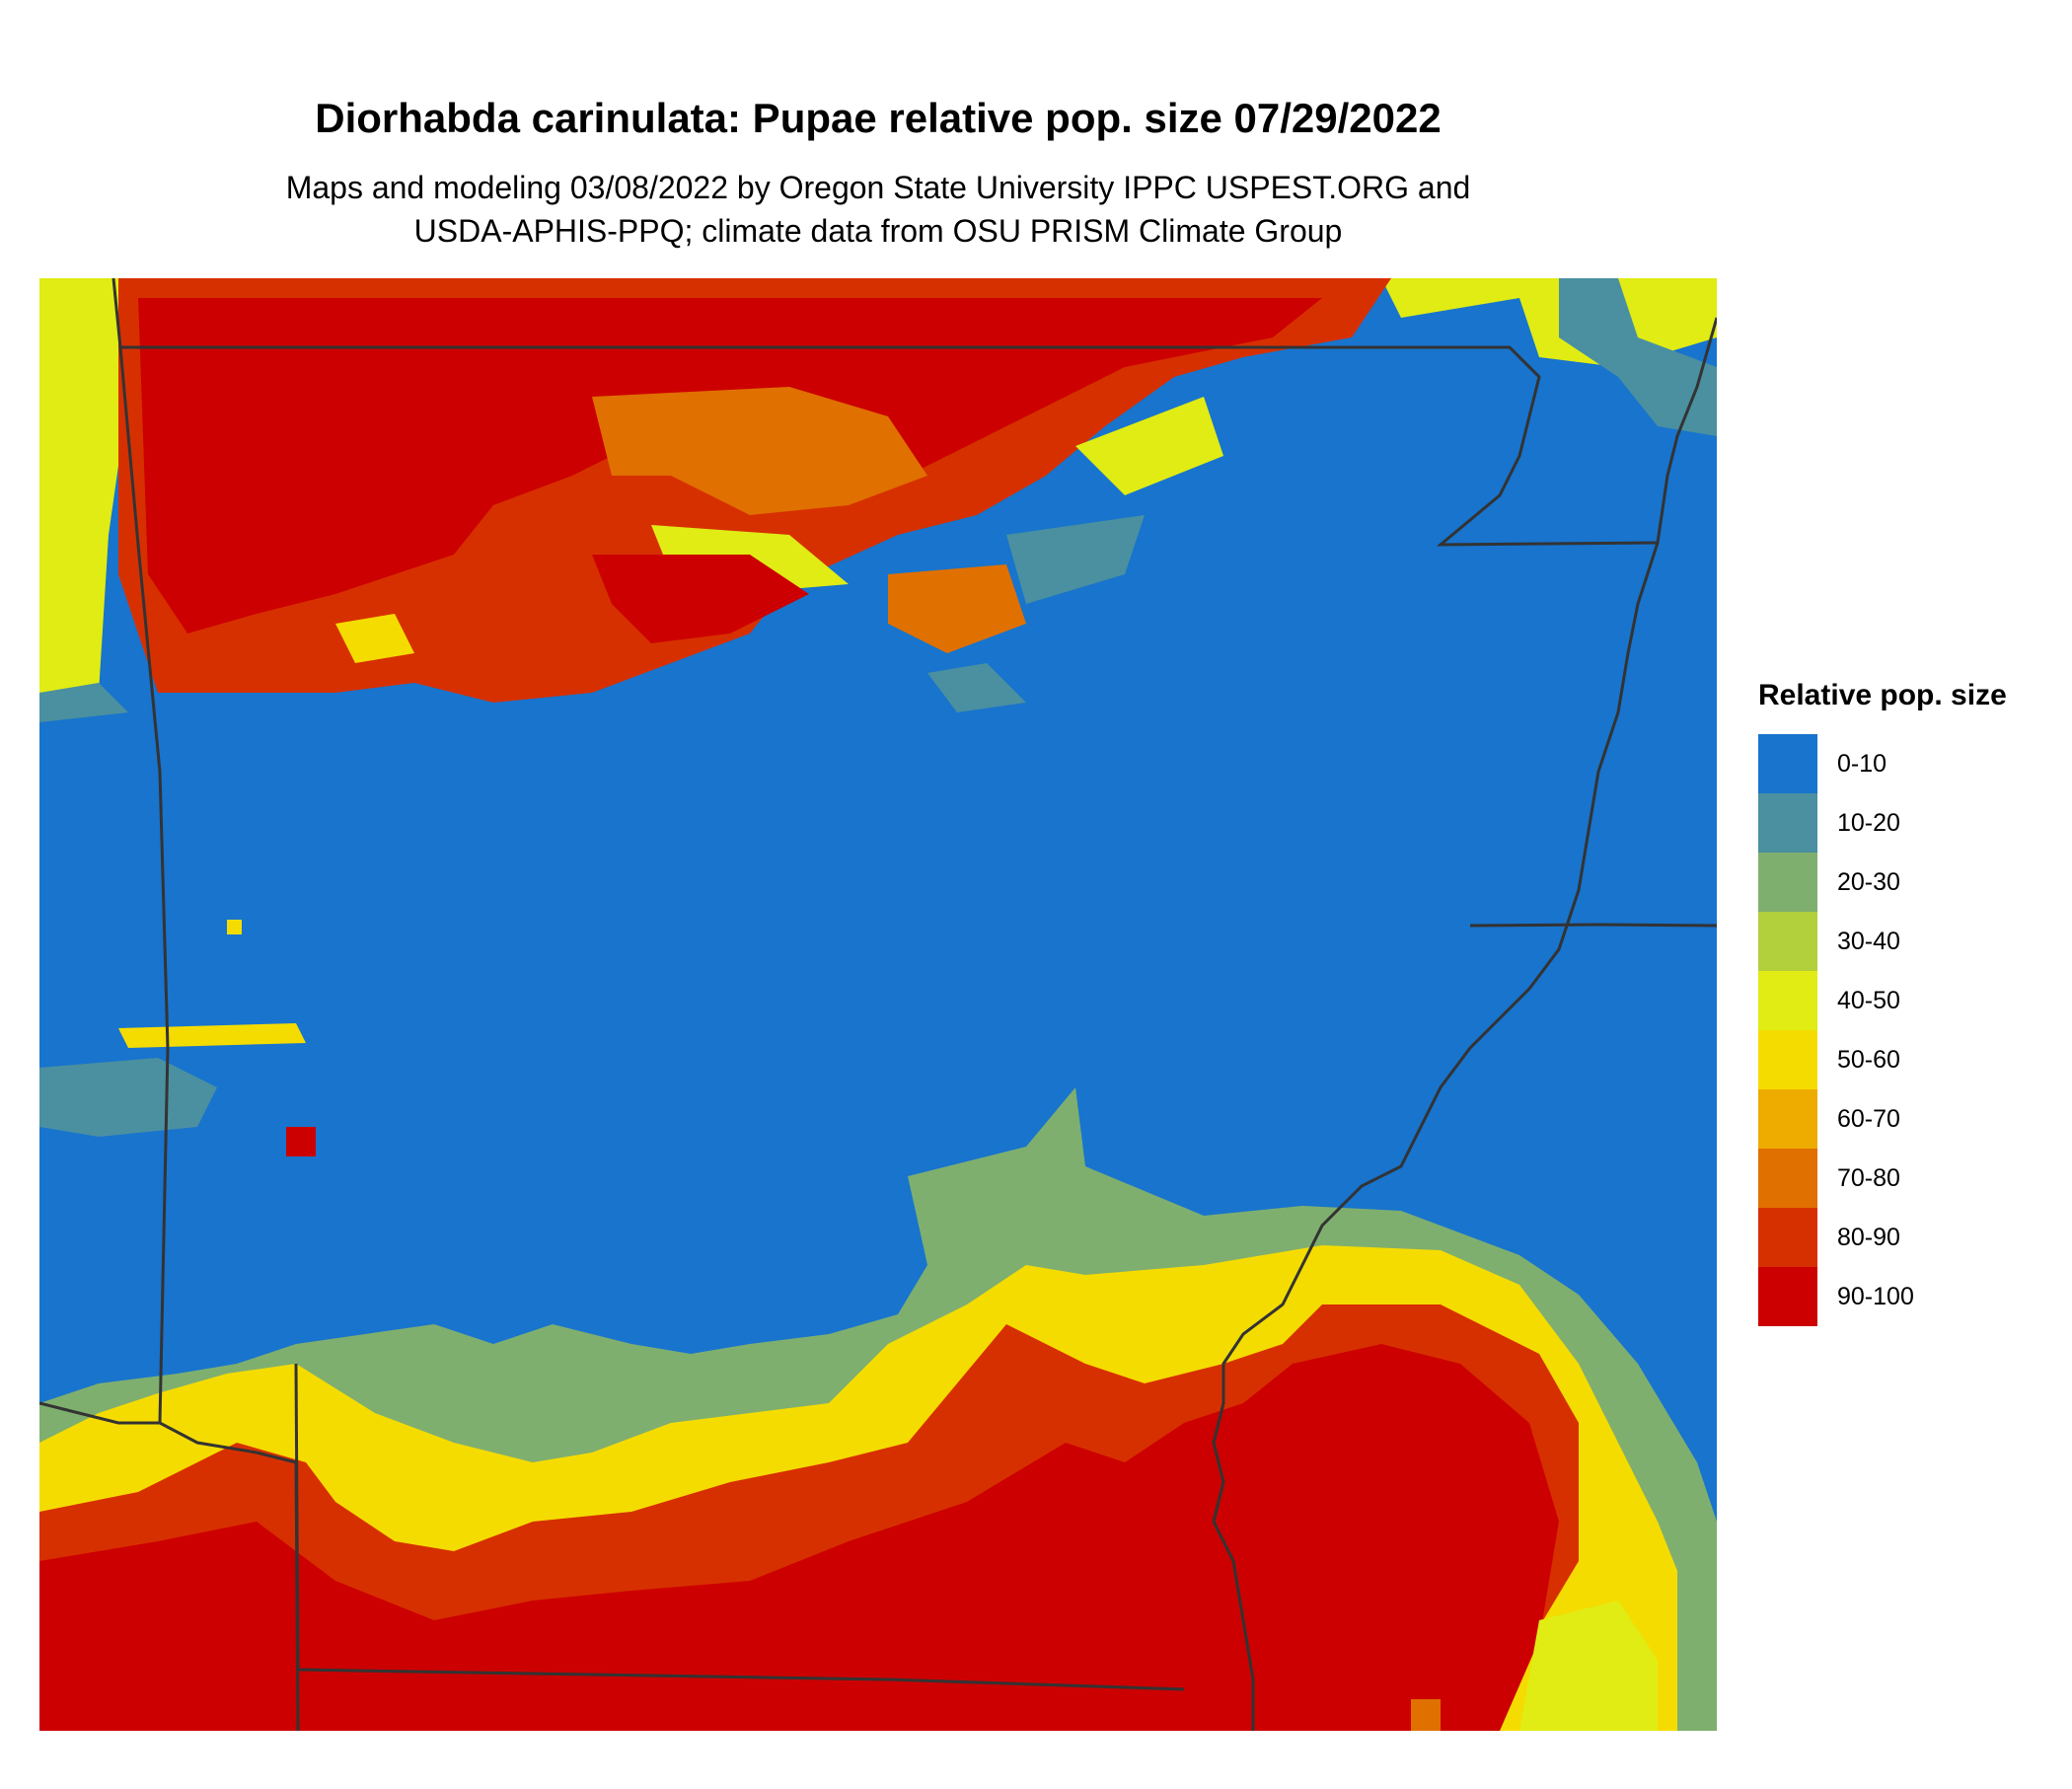  I want to click on legend-item: 0-10, so click(1883, 763).